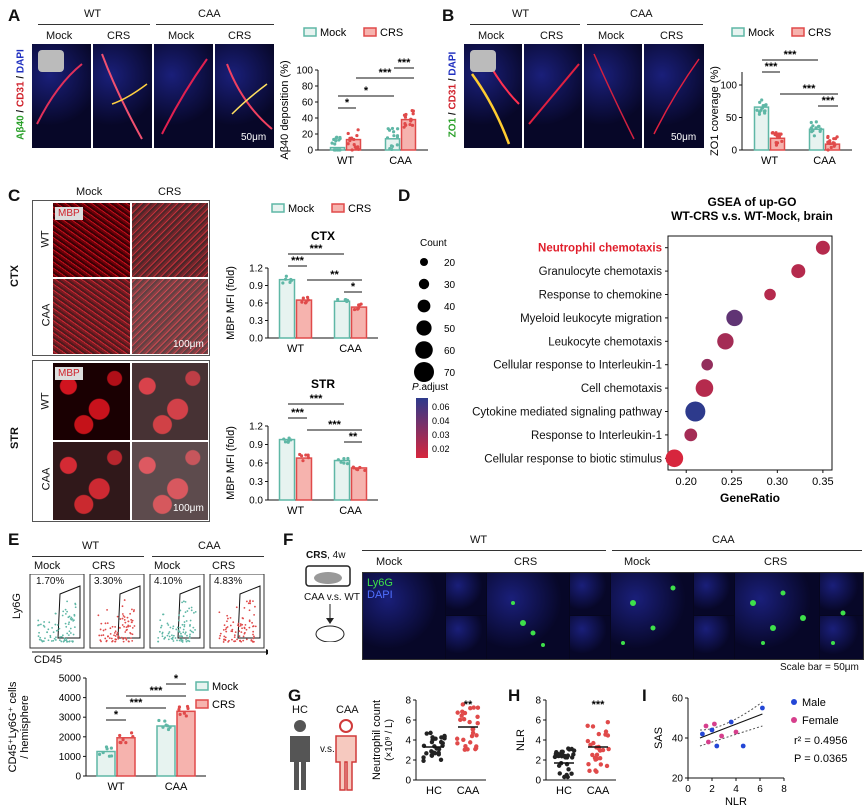 The width and height of the screenshot is (867, 807). I want to click on sig-label: *, so click(347, 103).